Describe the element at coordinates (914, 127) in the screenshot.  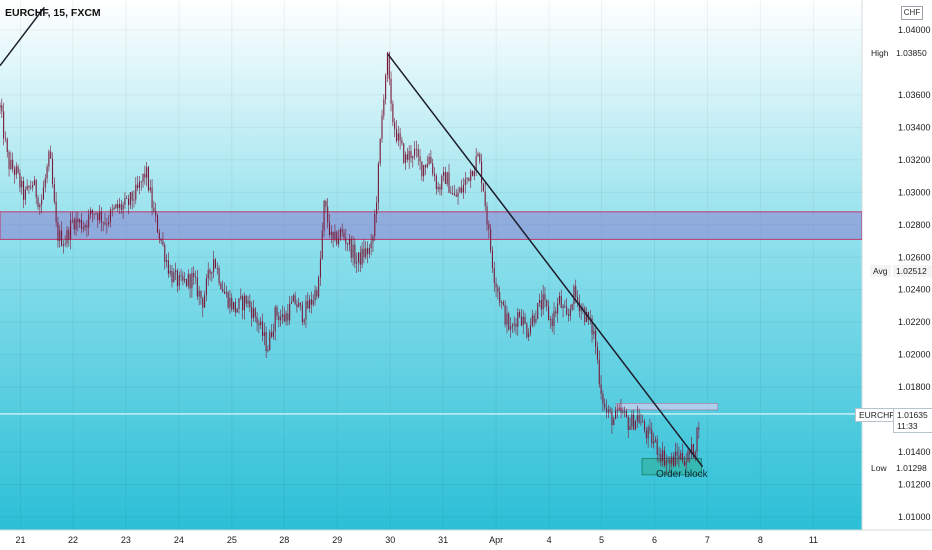
I see `price-tick-label: 1.03400` at that location.